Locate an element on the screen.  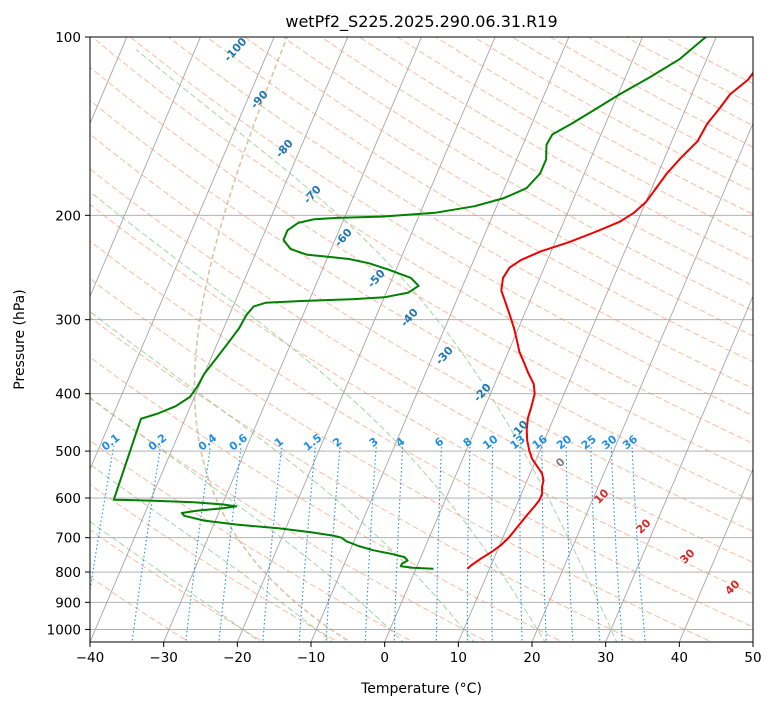
x-tick-label: −10 is located at coordinates (311, 658).